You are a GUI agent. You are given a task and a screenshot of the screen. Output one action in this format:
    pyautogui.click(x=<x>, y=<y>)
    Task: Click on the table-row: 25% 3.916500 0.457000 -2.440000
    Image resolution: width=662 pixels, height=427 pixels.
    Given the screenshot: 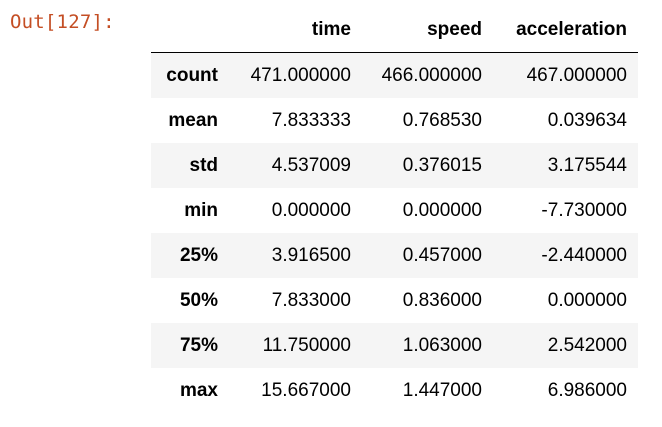 What is the action you would take?
    pyautogui.click(x=394, y=255)
    